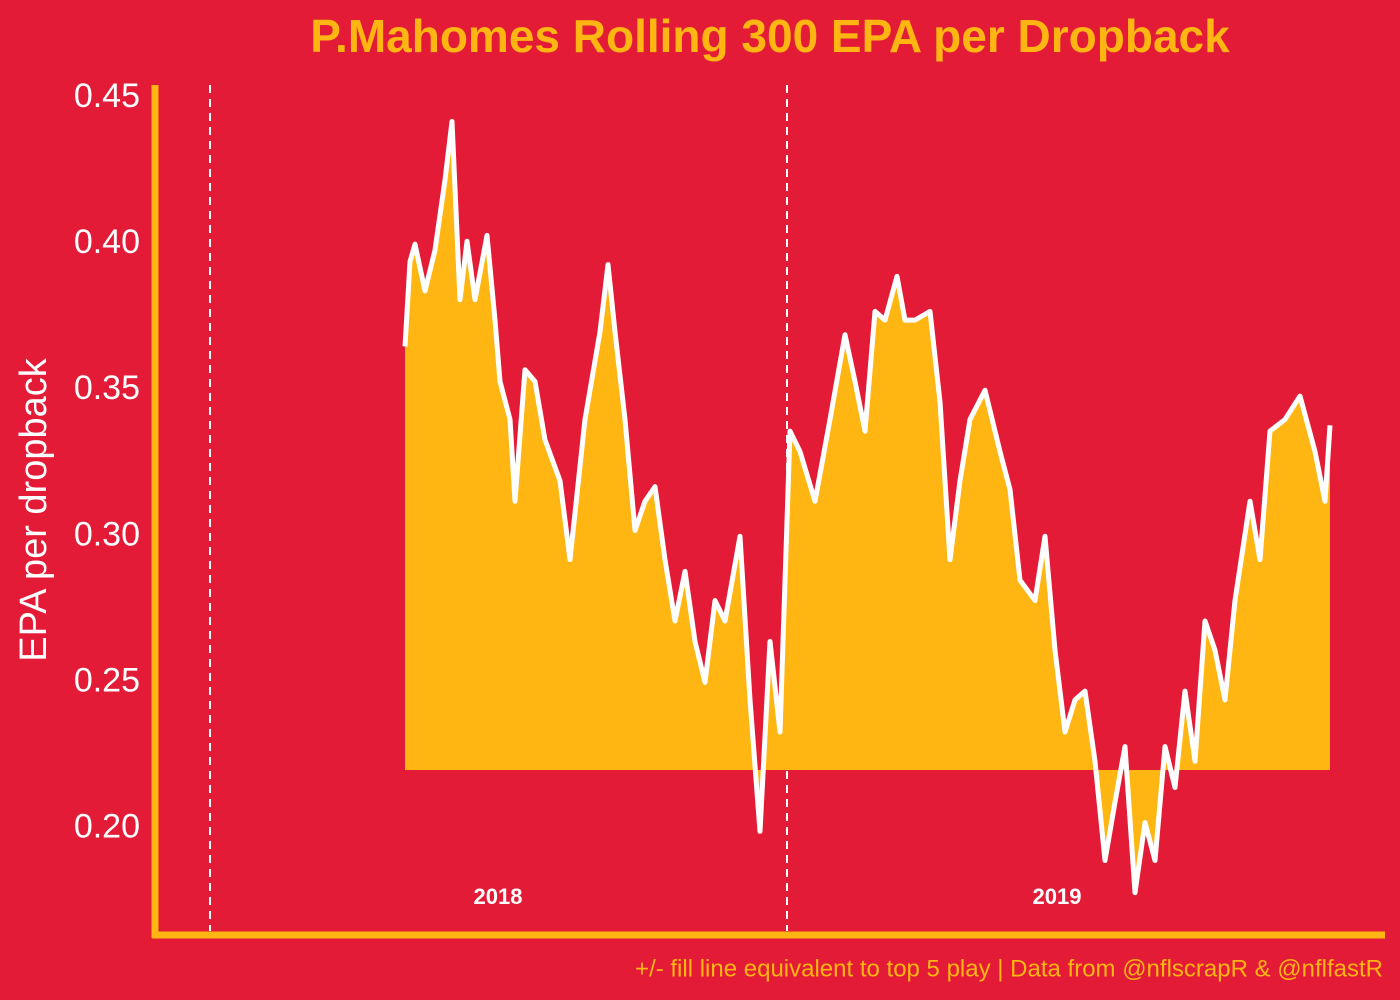 The height and width of the screenshot is (1000, 1400). Describe the element at coordinates (107, 388) in the screenshot. I see `y-tick-label: 0.35` at that location.